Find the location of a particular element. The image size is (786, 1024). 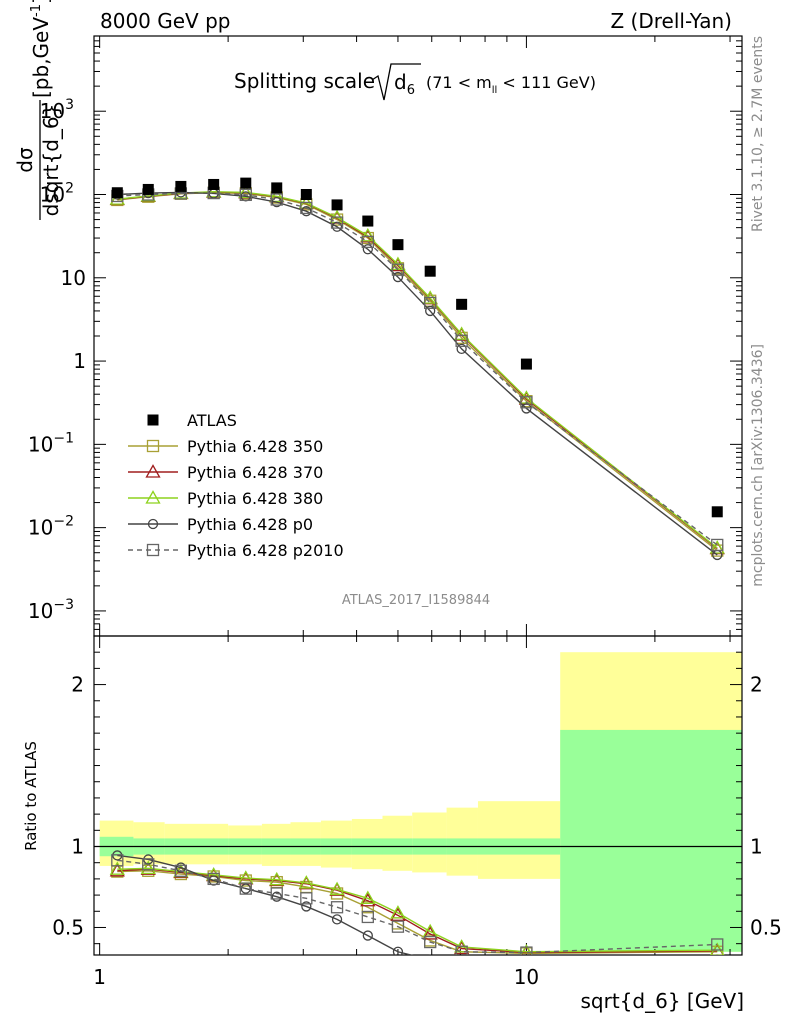

ratio-y-tick-label-right: 0.5 is located at coordinates (766, 927).